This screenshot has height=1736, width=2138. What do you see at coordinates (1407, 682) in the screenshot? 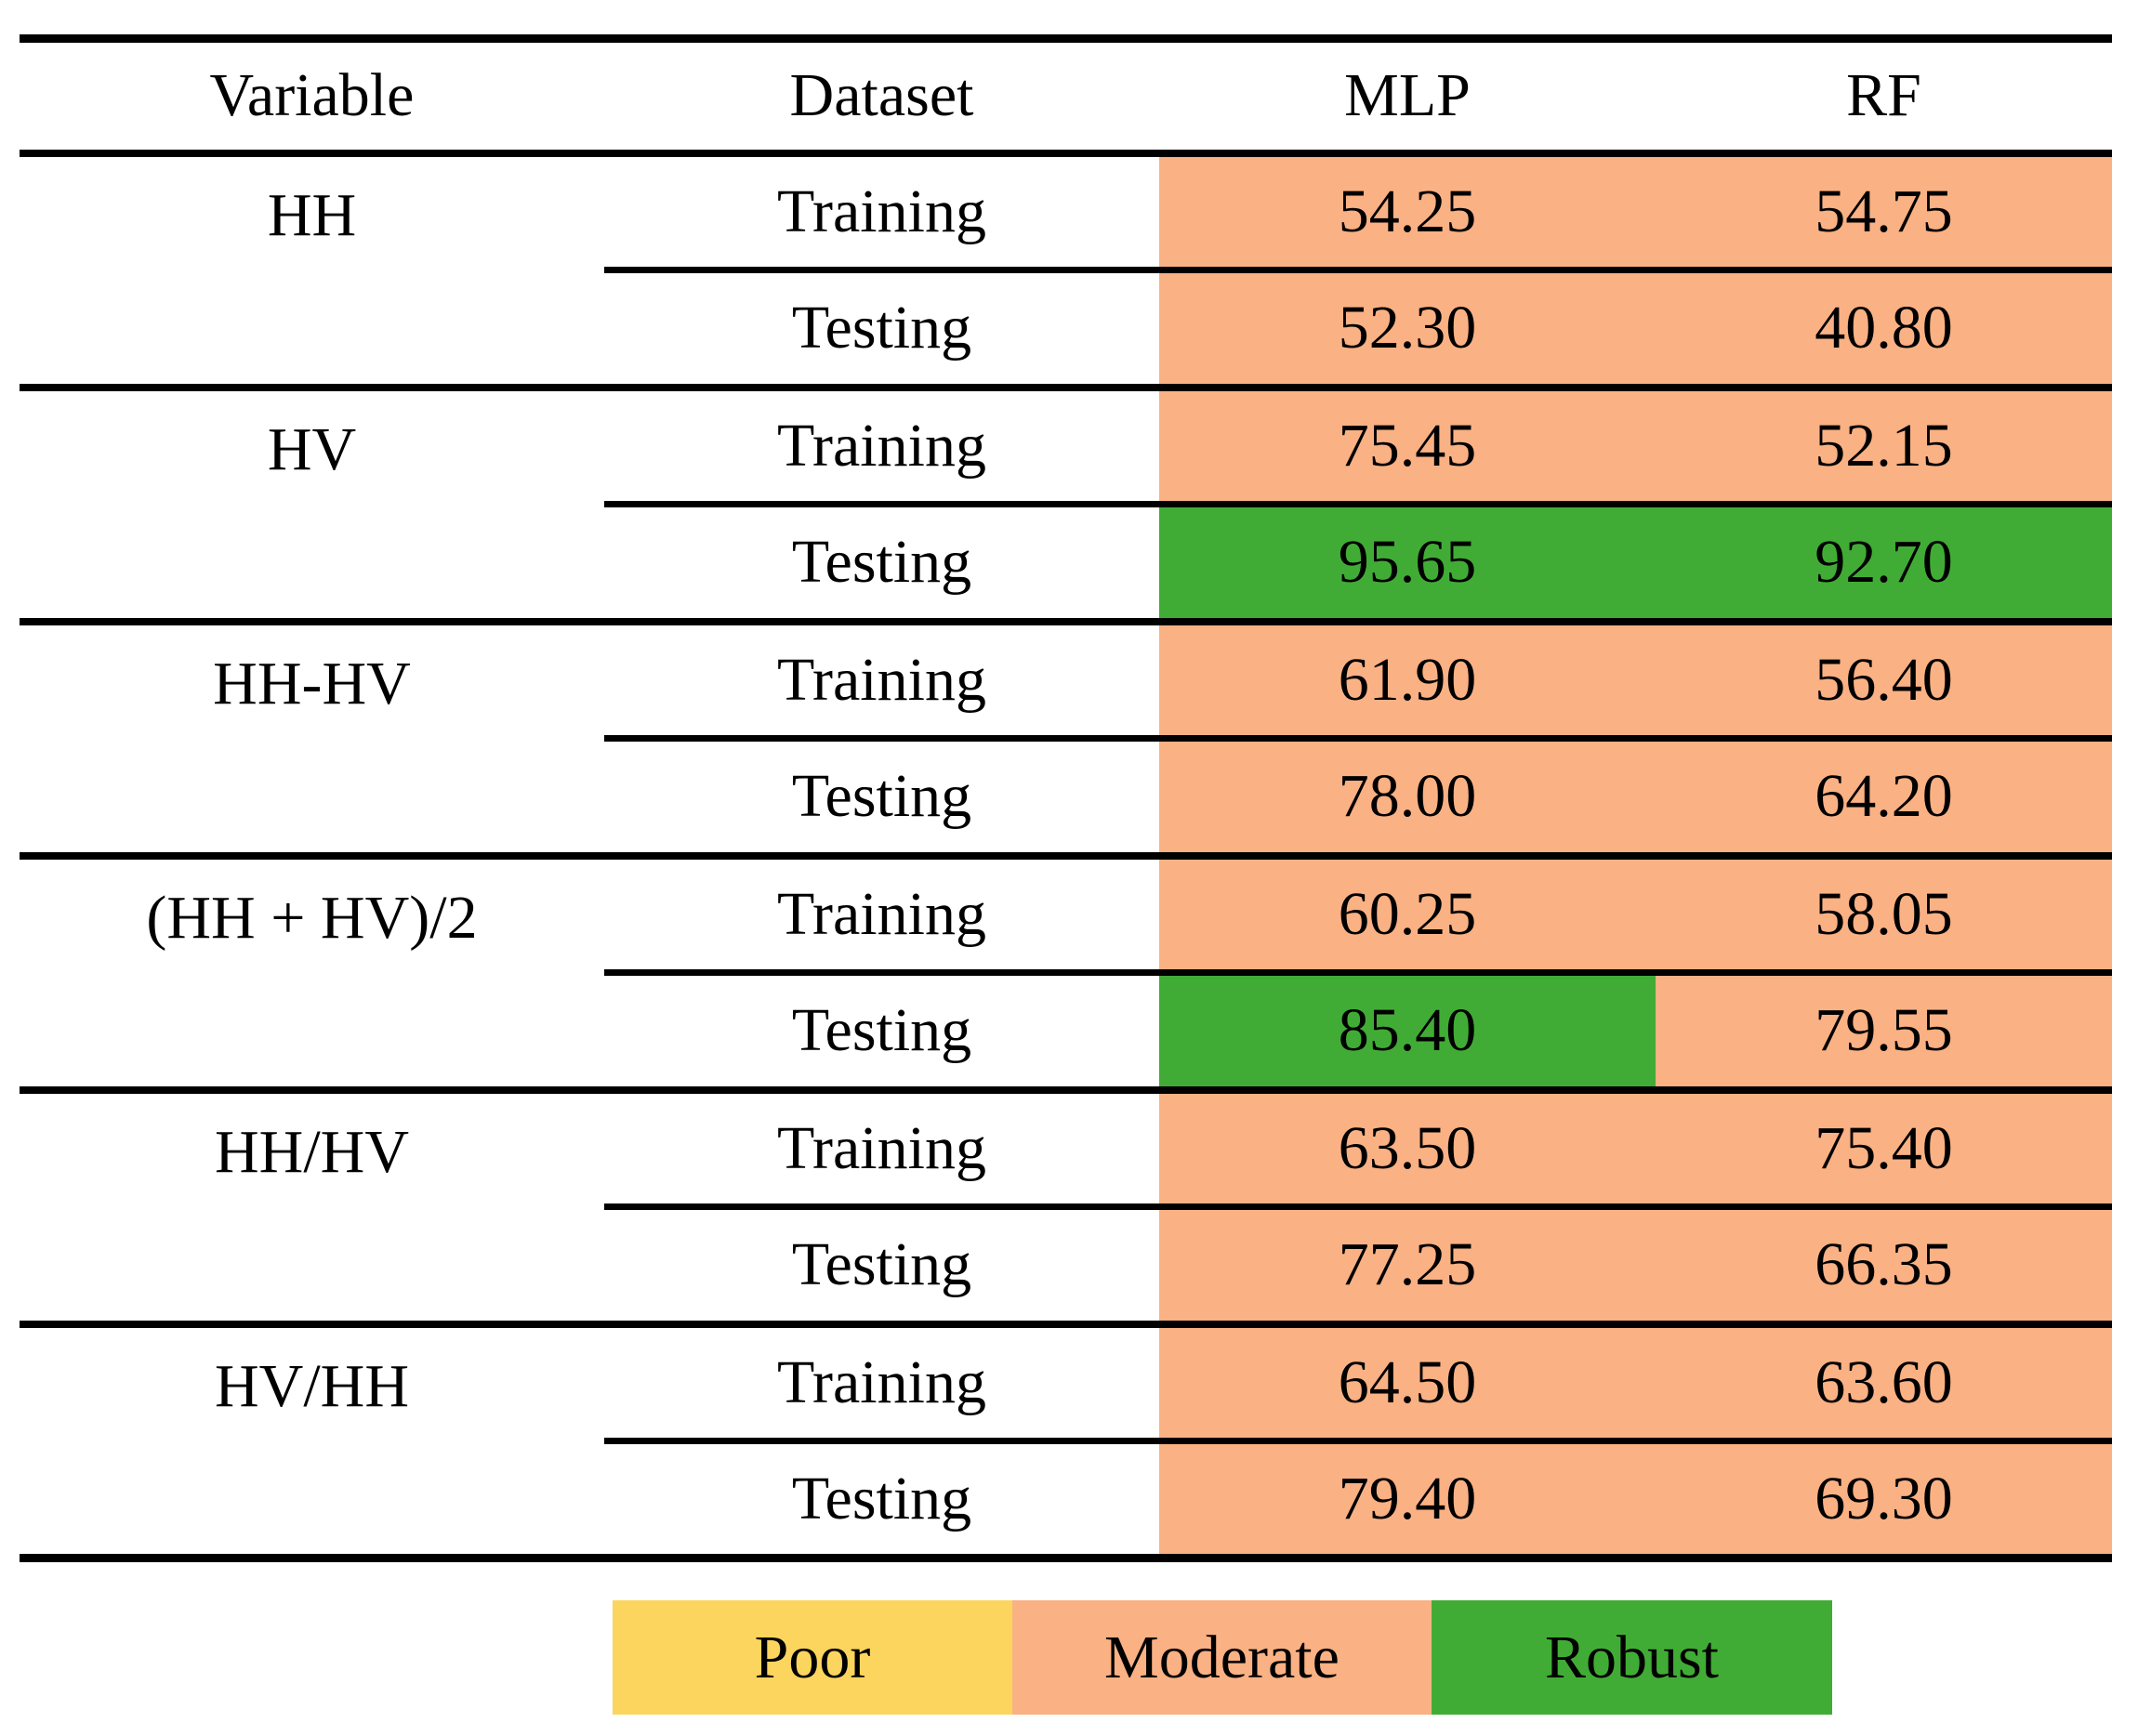
I see `mlp-value-cell: 61.90` at bounding box center [1407, 682].